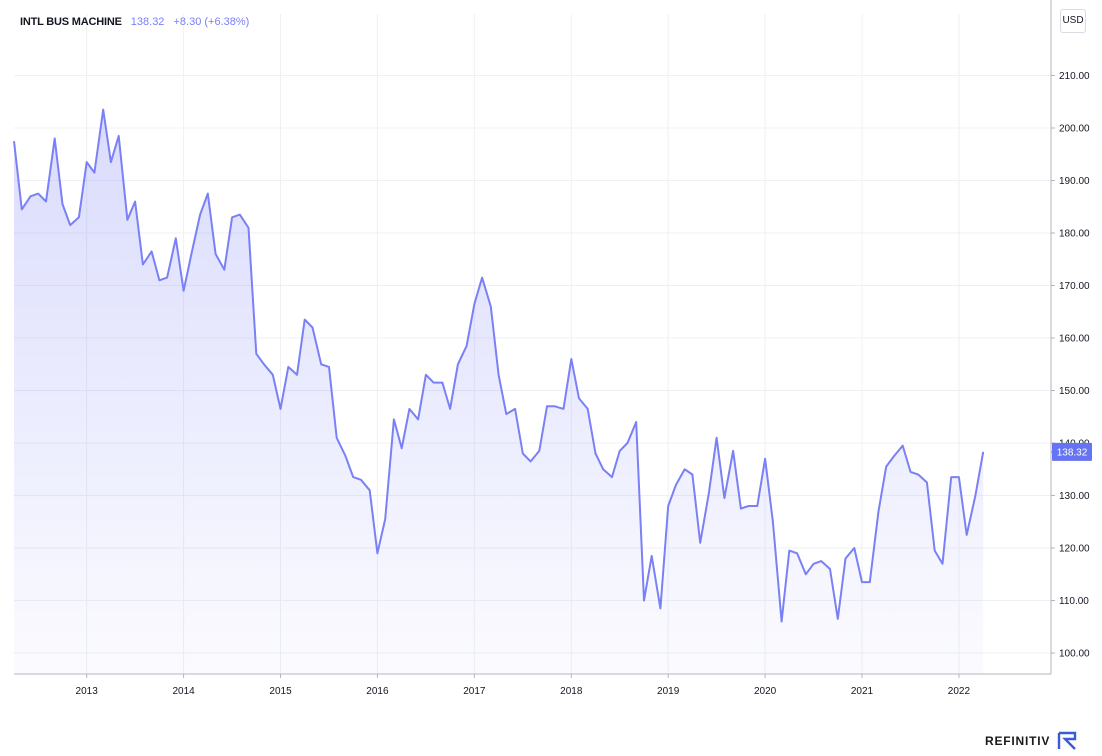  What do you see at coordinates (1074, 391) in the screenshot?
I see `y-tick-label: 150.00` at bounding box center [1074, 391].